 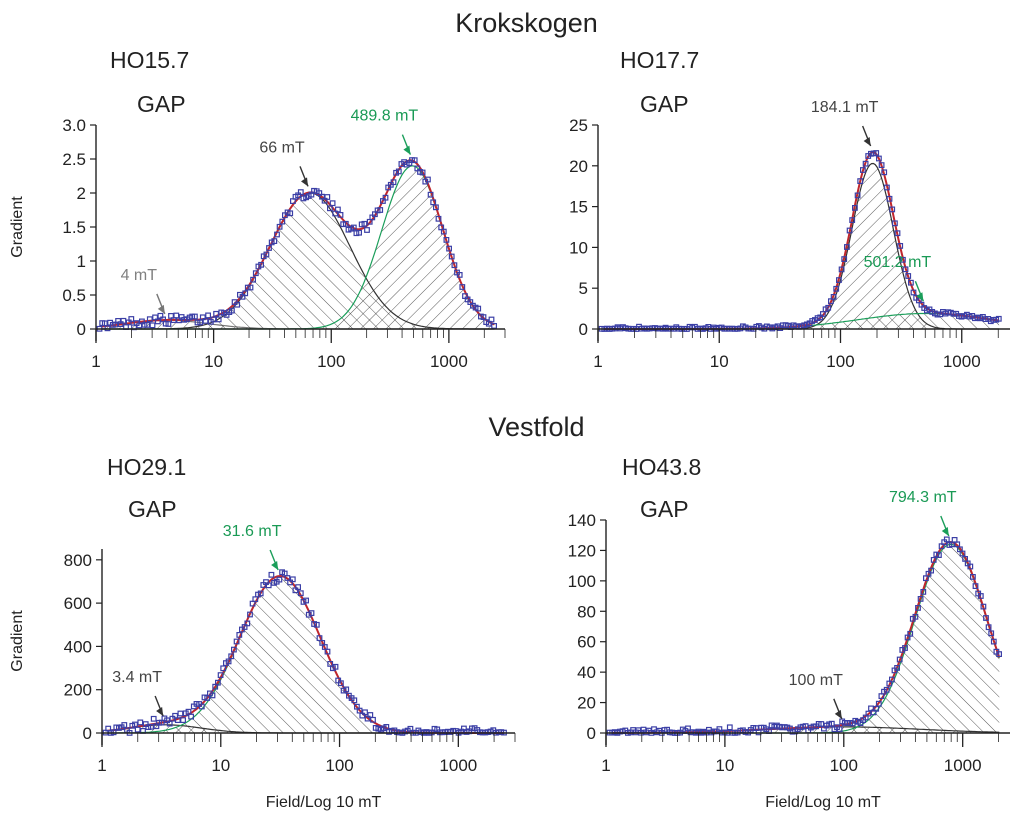 What do you see at coordinates (583, 288) in the screenshot?
I see `y-tick-label: 5` at bounding box center [583, 288].